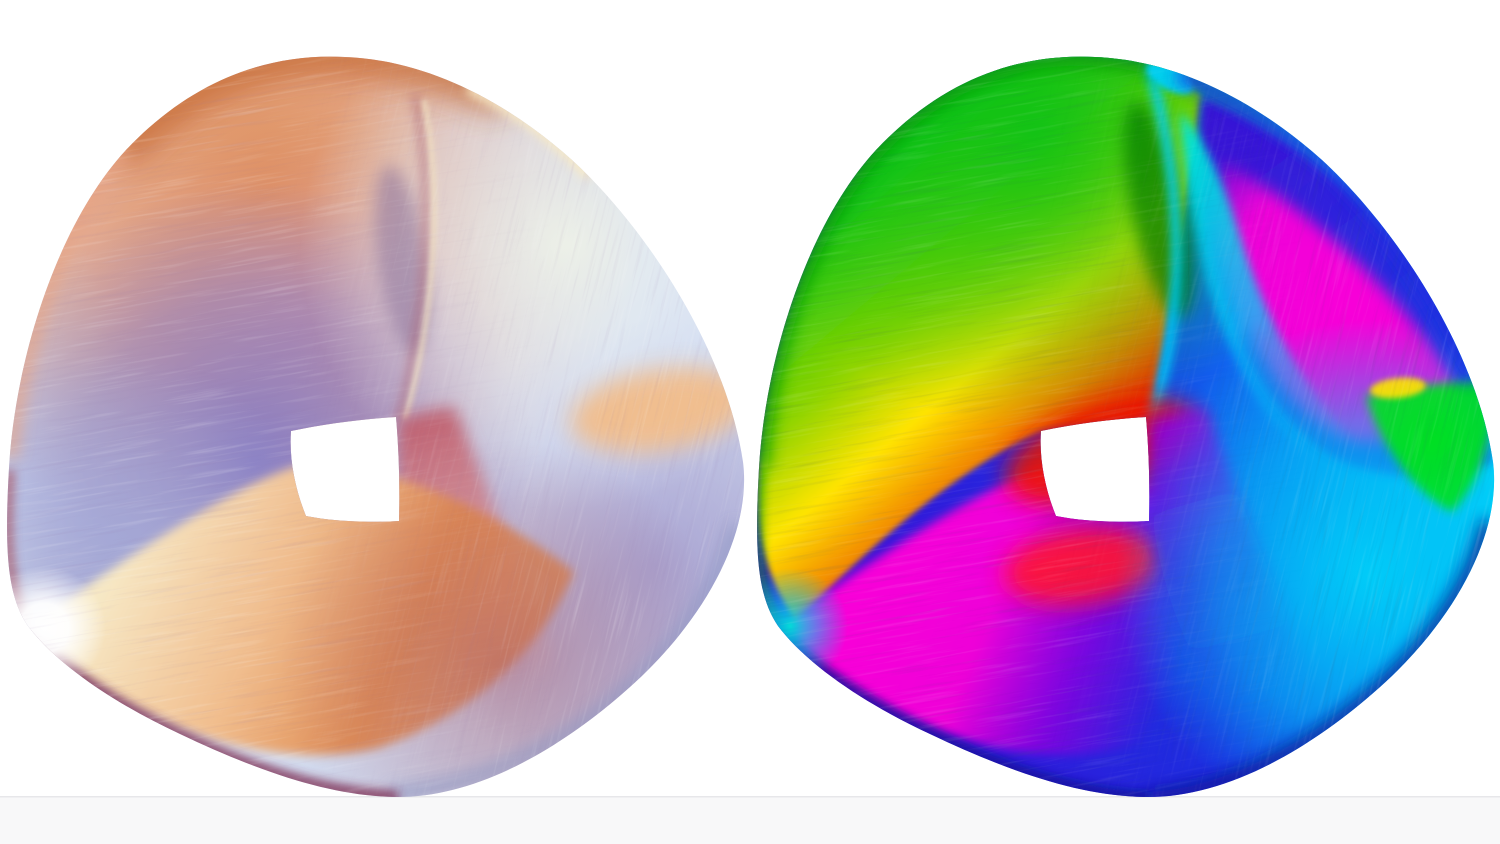 Image resolution: width=1500 pixels, height=844 pixels. I want to click on floor-fill, so click(750, 820).